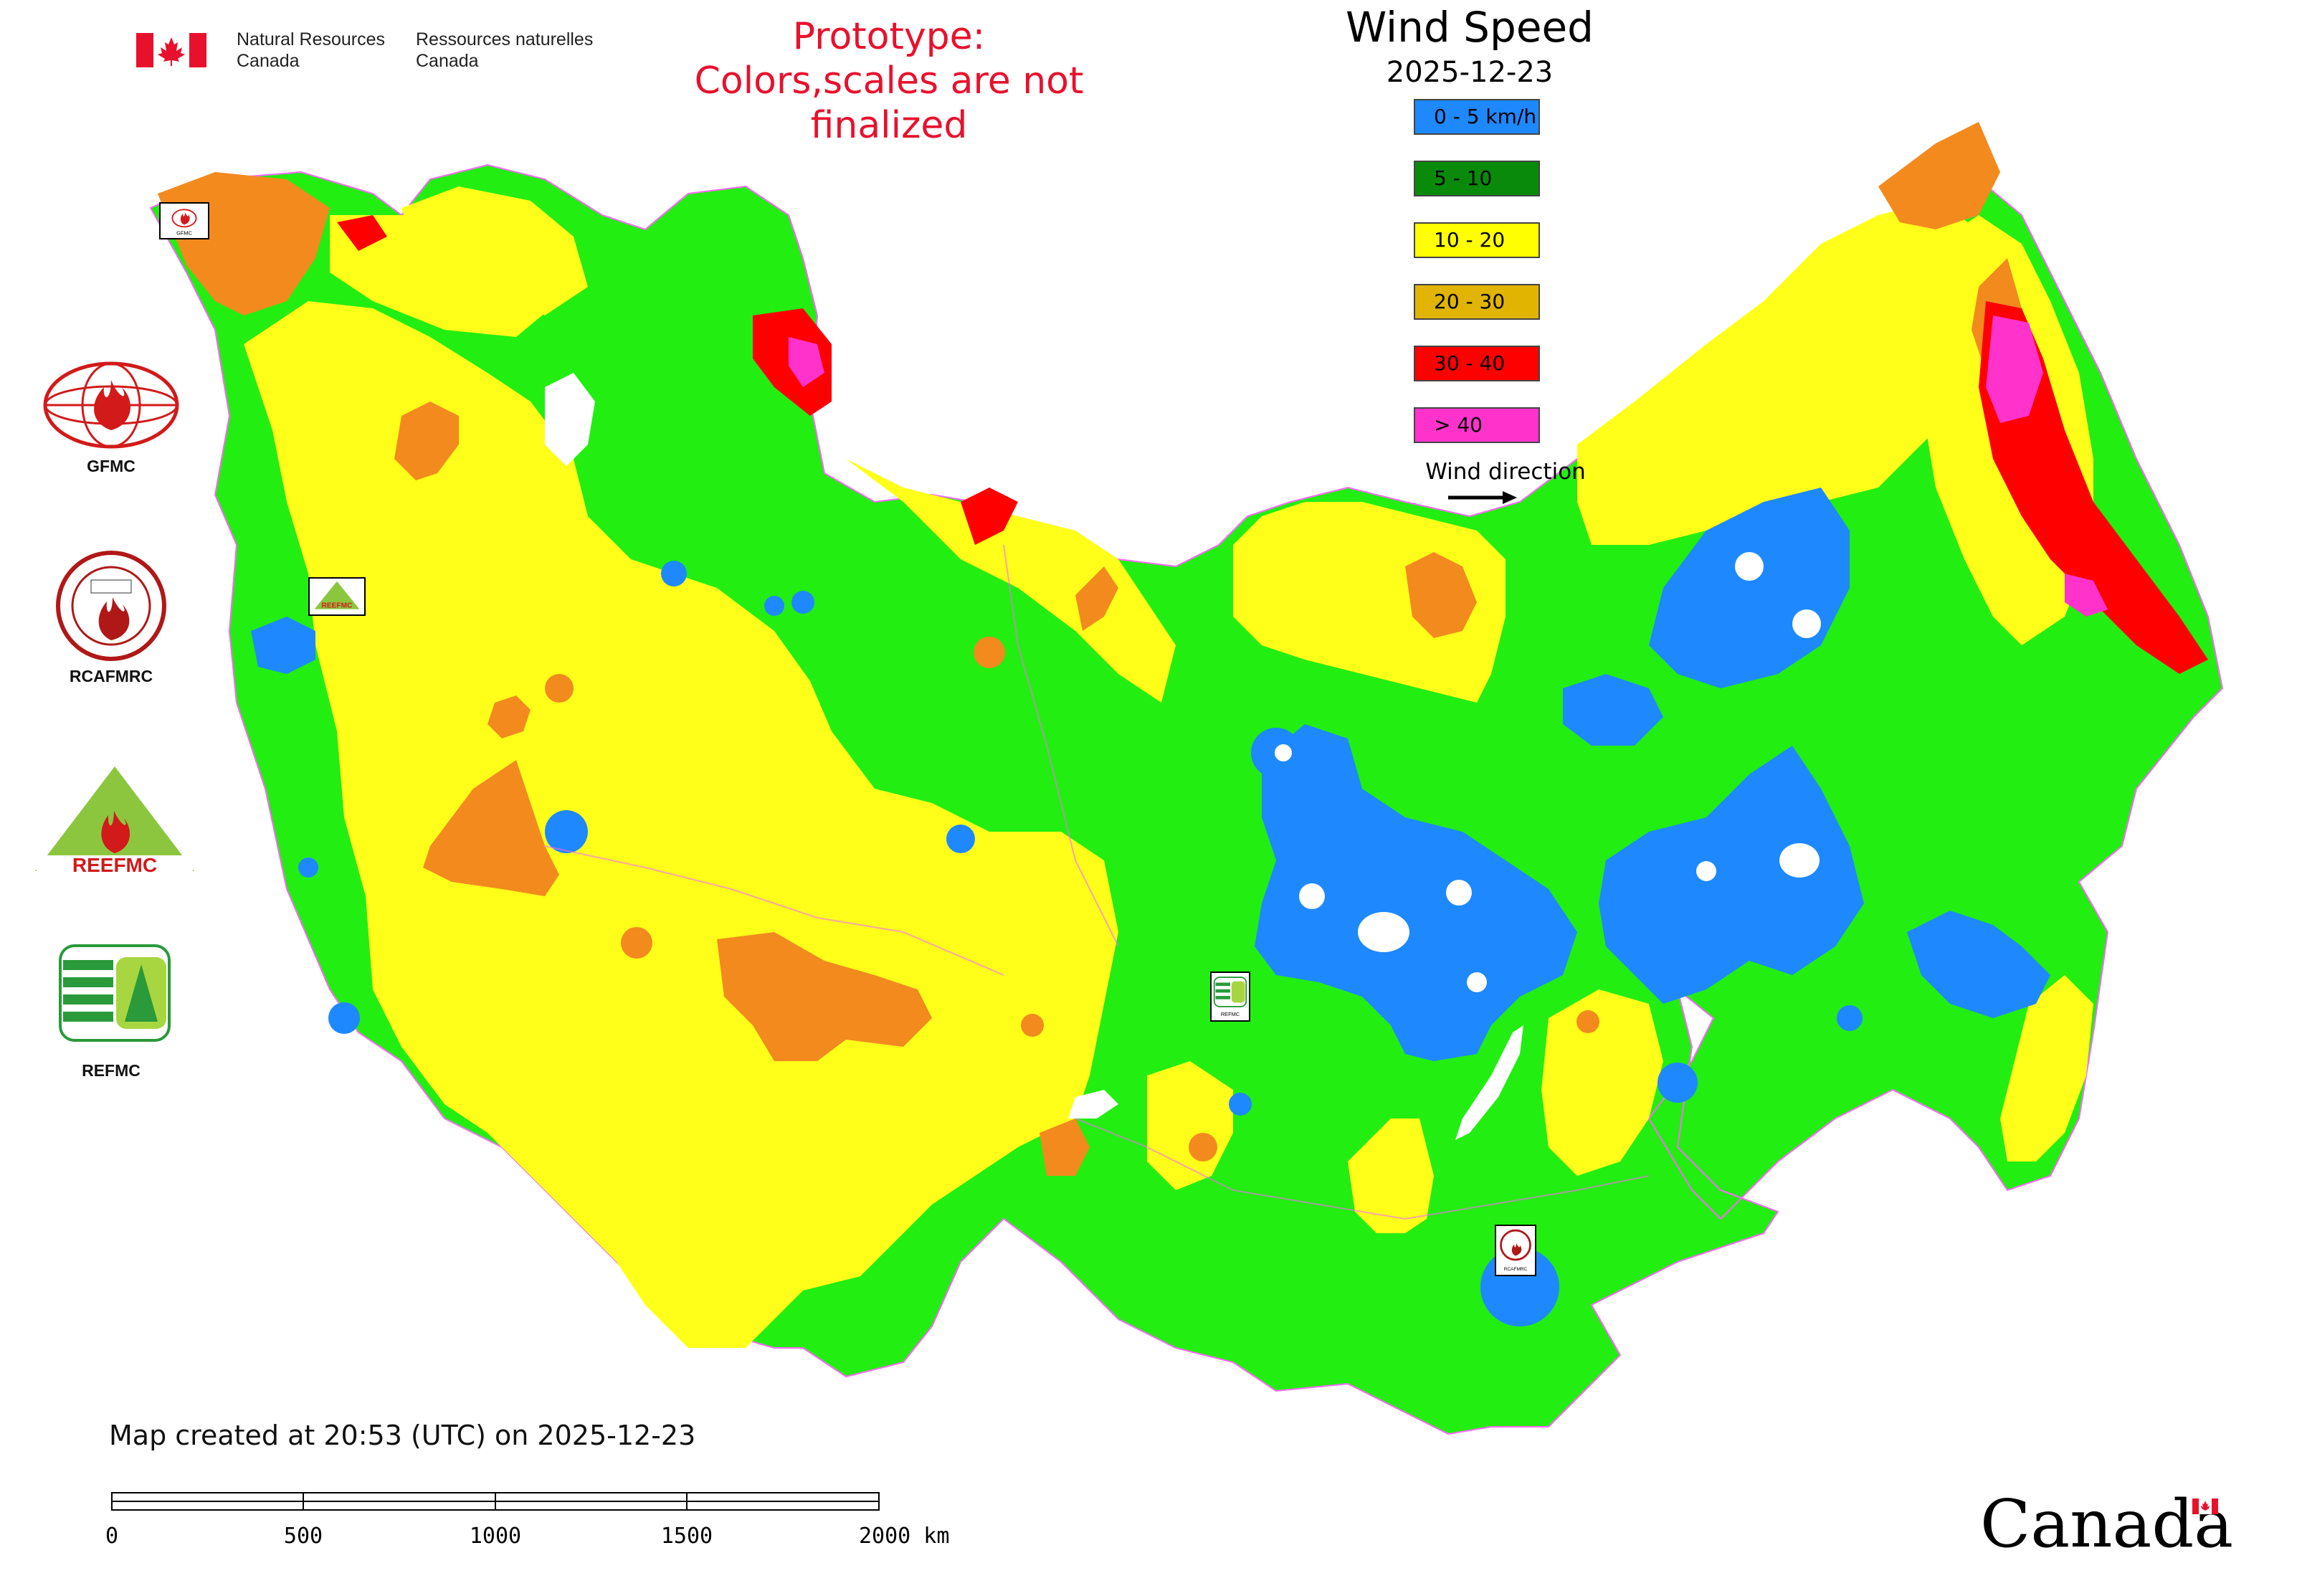  What do you see at coordinates (687, 1536) in the screenshot?
I see `scale-tick-1500: 1500` at bounding box center [687, 1536].